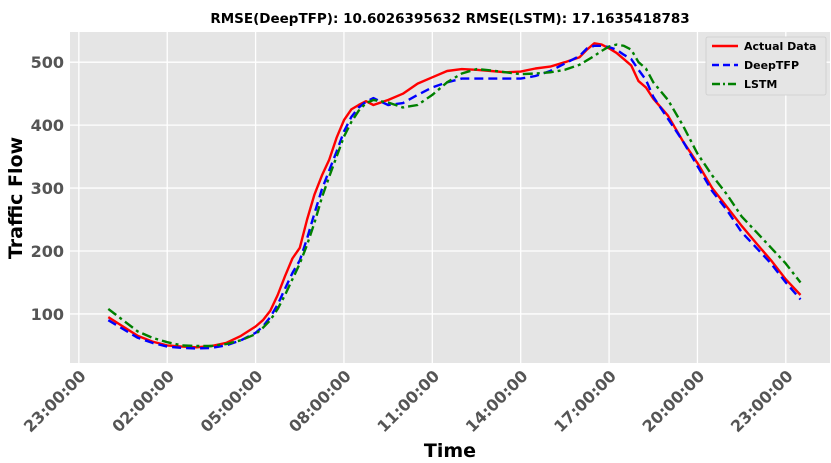 This screenshot has height=463, width=831. What do you see at coordinates (16, 198) in the screenshot?
I see `y-axis-label: Traffic Flow` at bounding box center [16, 198].